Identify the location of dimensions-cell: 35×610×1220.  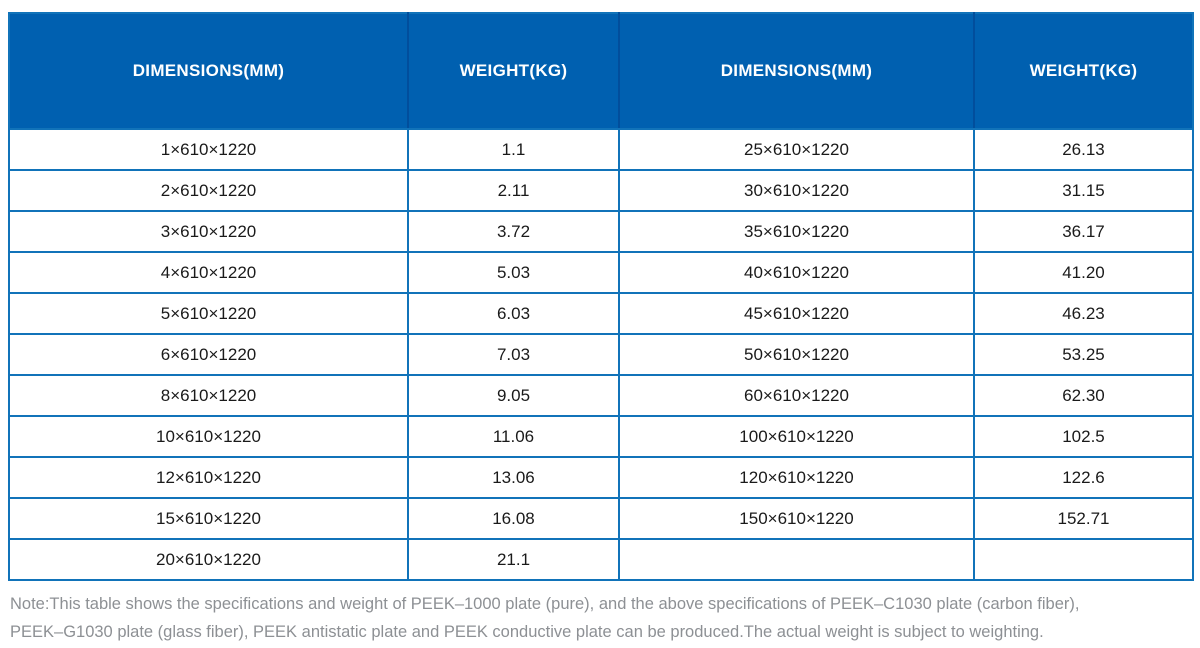
(796, 231).